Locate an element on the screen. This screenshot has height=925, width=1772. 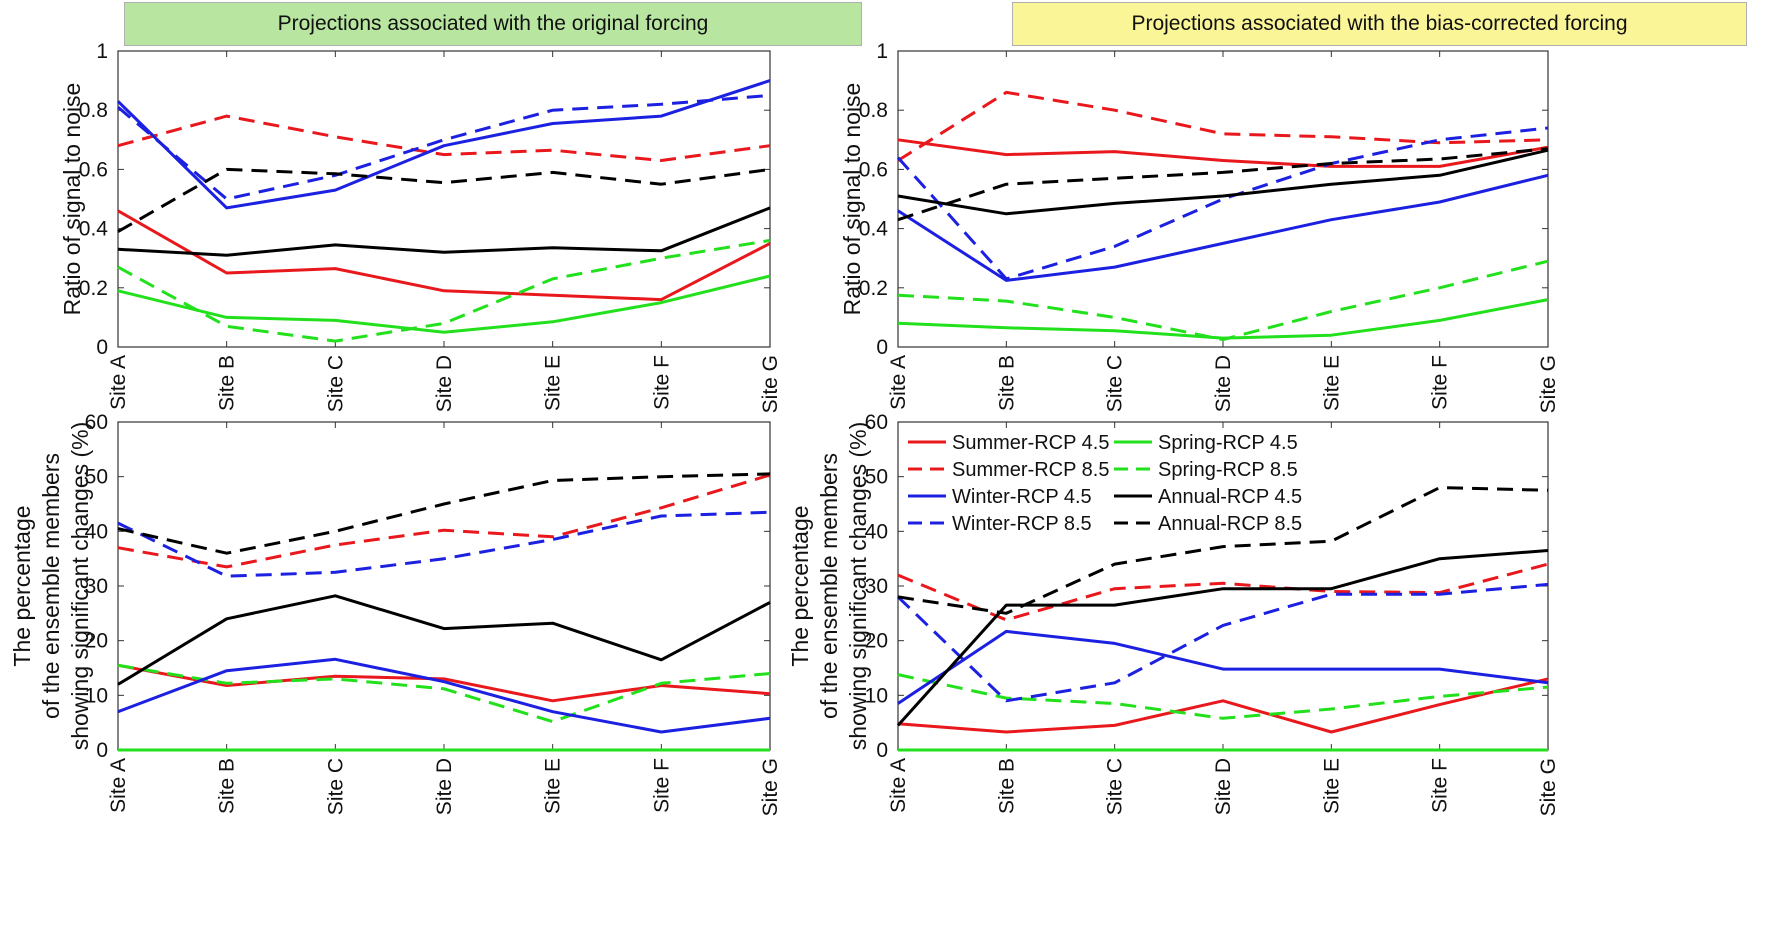
legend-label: Spring-RCP 8.5 is located at coordinates (1228, 470).